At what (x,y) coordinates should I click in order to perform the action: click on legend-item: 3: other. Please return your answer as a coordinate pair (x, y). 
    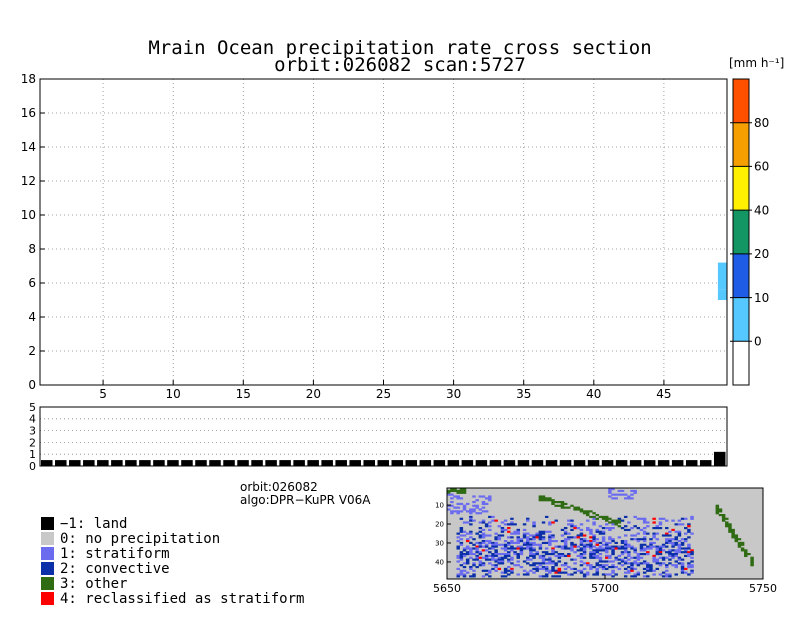
    Looking at the image, I should click on (84, 583).